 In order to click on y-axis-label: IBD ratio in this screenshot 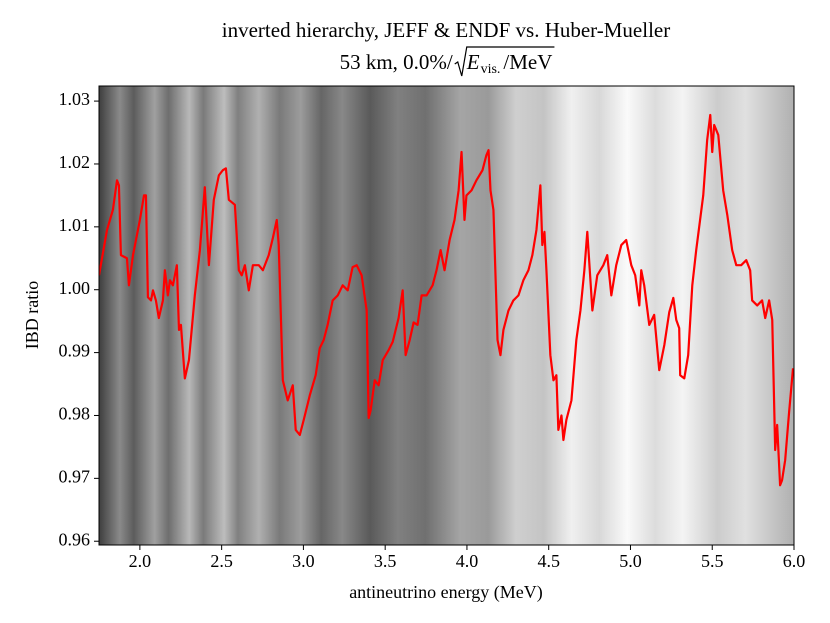, I will do `click(32, 315)`.